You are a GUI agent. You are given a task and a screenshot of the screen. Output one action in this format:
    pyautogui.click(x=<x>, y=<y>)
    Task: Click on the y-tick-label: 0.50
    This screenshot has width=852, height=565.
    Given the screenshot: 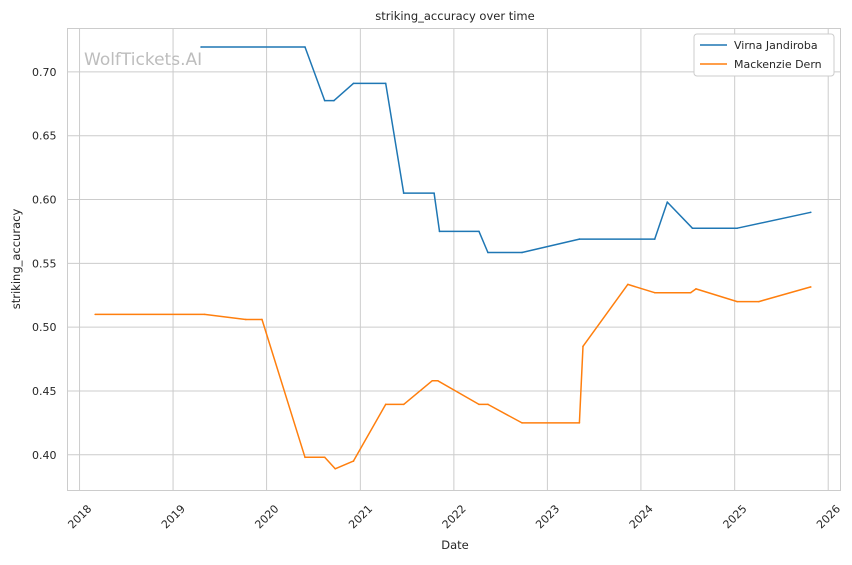 What is the action you would take?
    pyautogui.click(x=44, y=327)
    